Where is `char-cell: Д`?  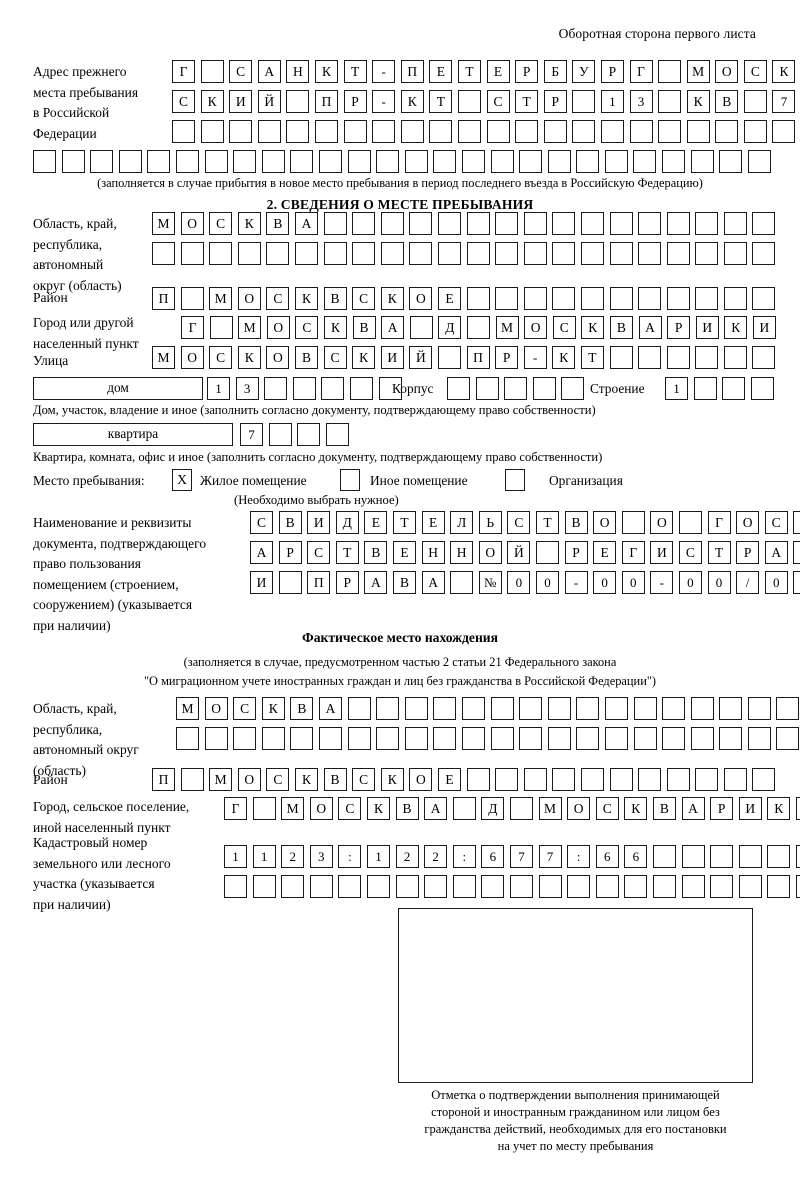 char-cell: Д is located at coordinates (493, 808).